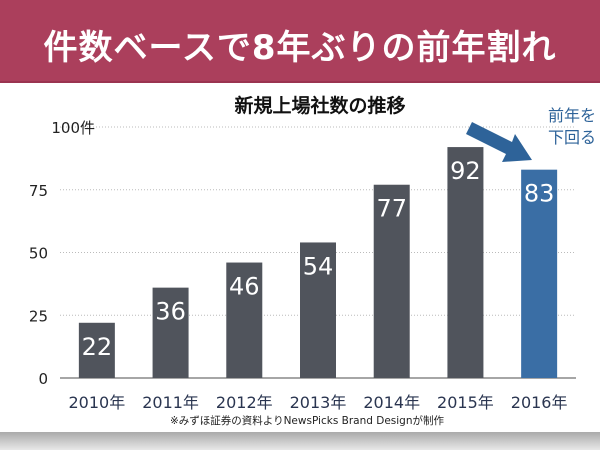  What do you see at coordinates (170, 312) in the screenshot?
I see `data-label: 36` at bounding box center [170, 312].